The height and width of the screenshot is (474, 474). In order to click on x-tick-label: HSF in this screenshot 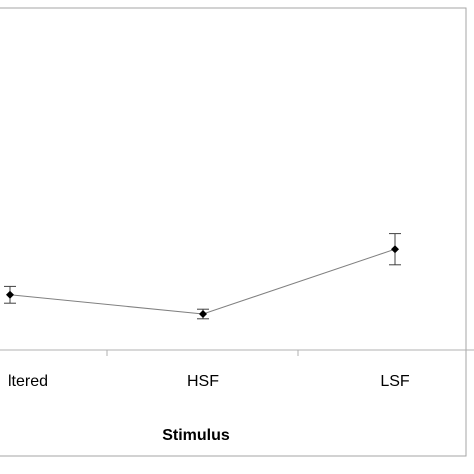, I will do `click(203, 381)`.